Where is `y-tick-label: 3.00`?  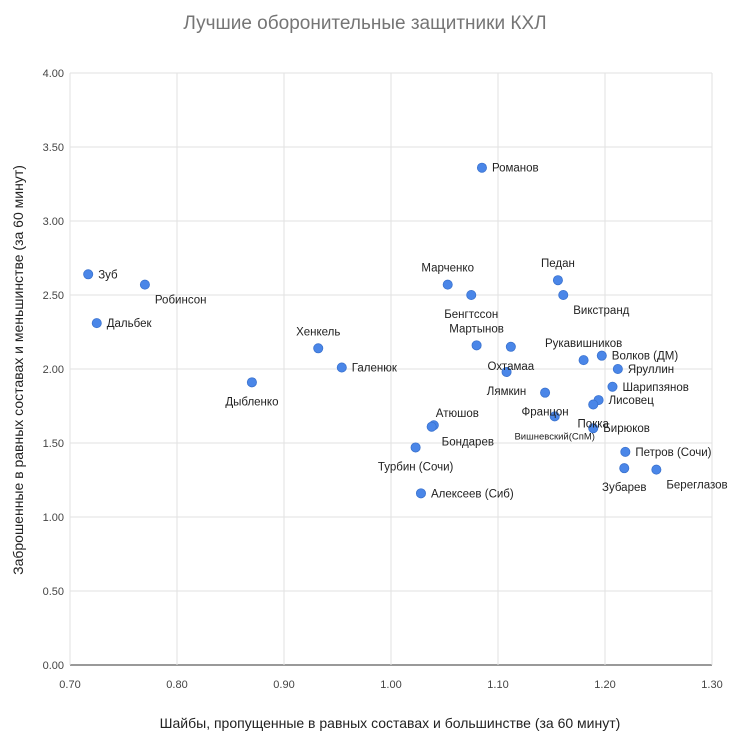
y-tick-label: 3.00 is located at coordinates (53, 222).